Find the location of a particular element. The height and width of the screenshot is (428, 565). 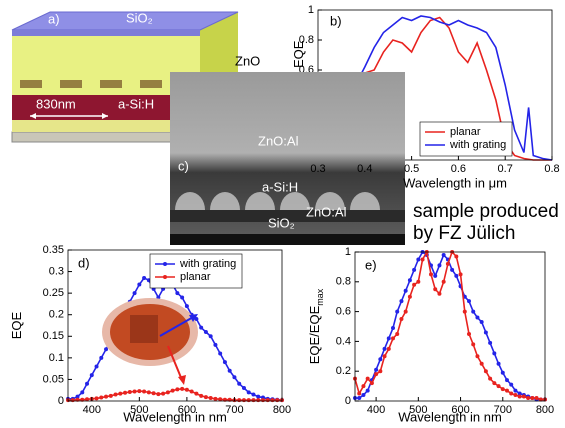

x-tick-label: 500 is located at coordinates (418, 410).